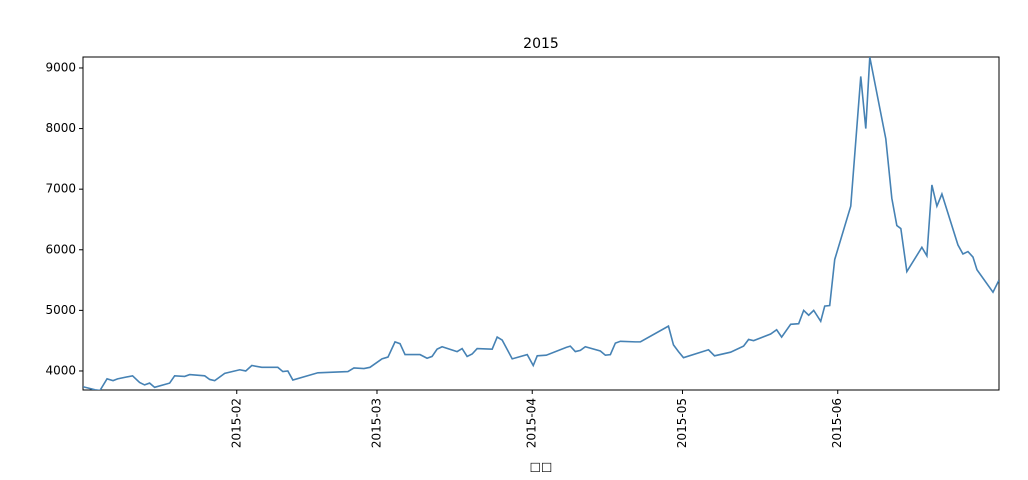 This screenshot has width=1028, height=480. I want to click on x-tick-label: 2015-03, so click(376, 423).